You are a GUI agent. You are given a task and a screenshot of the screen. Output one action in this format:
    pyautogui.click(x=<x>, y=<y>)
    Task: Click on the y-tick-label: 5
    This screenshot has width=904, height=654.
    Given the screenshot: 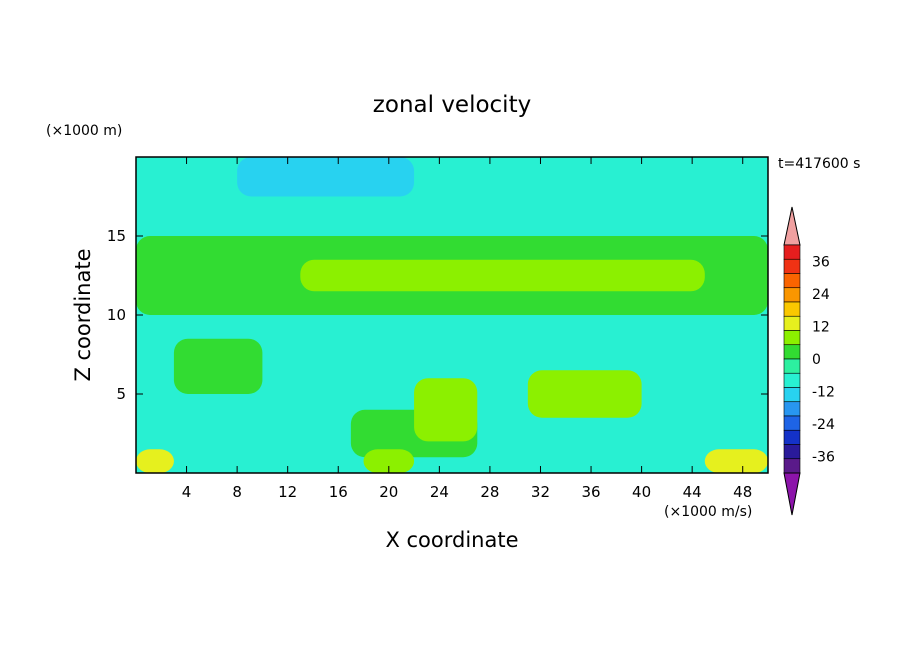 What is the action you would take?
    pyautogui.click(x=121, y=394)
    